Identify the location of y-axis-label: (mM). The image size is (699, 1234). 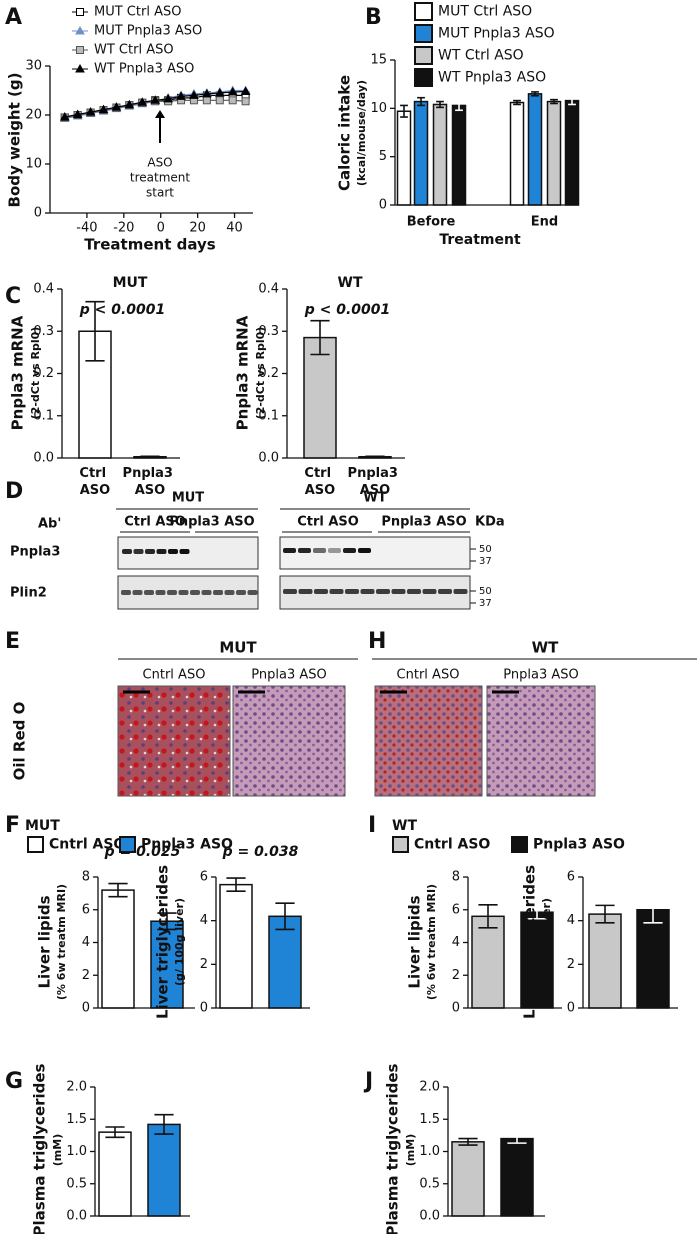
(57, 1150).